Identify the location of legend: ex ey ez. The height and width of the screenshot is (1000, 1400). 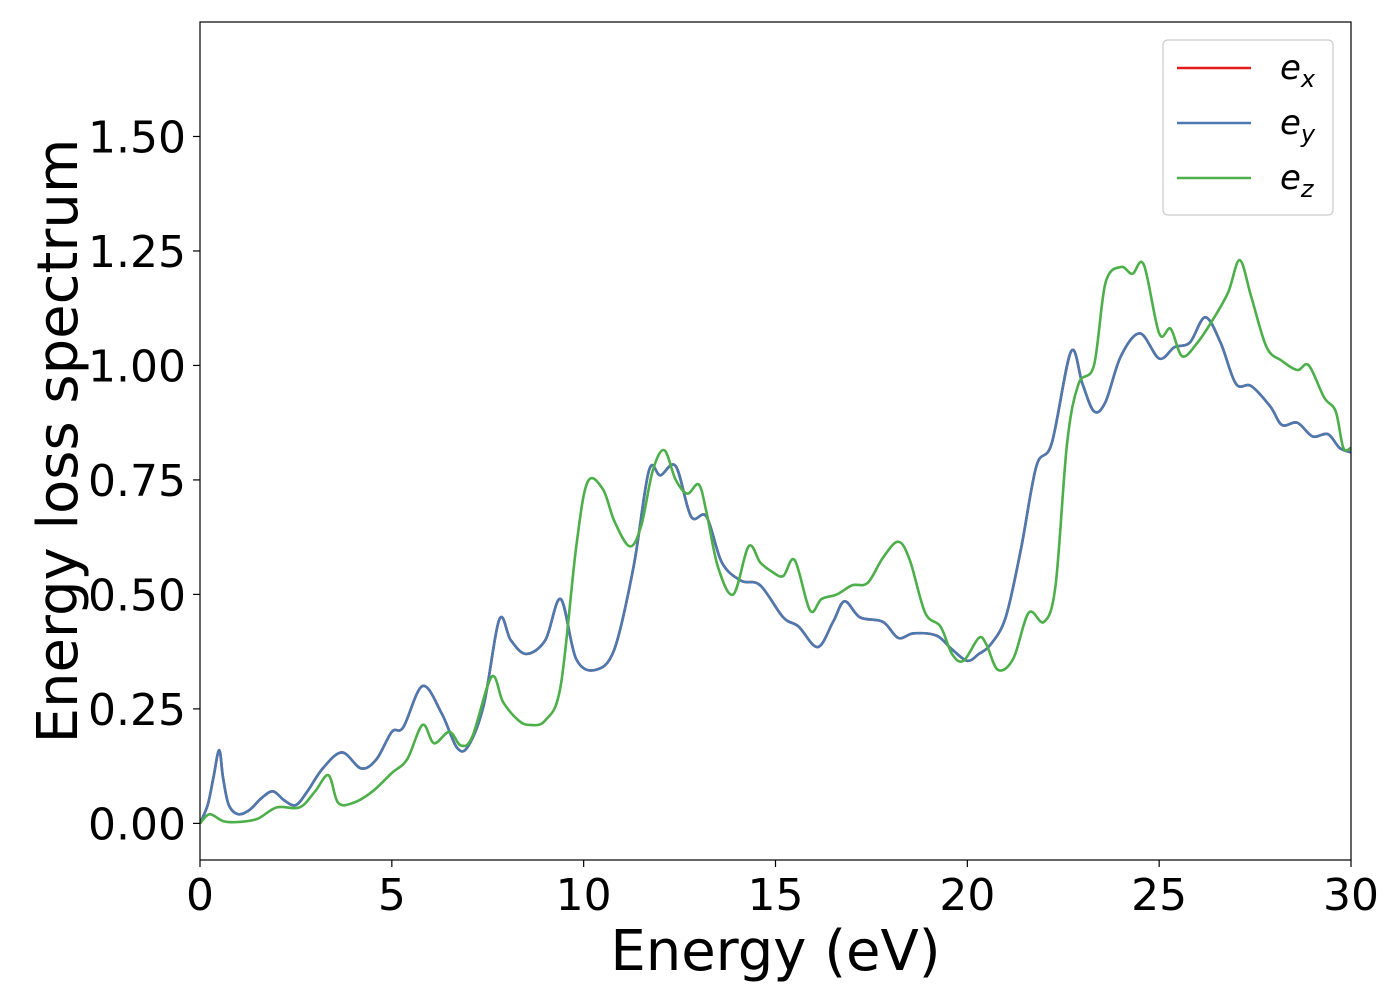
(1248, 127).